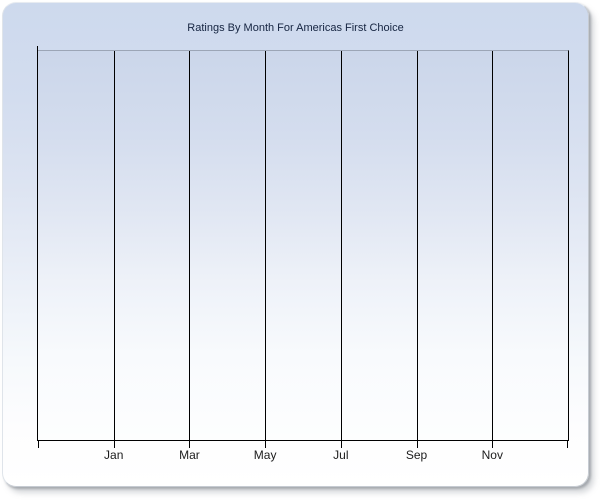 The height and width of the screenshot is (500, 600). Describe the element at coordinates (341, 455) in the screenshot. I see `x-axis-tick-label: Jul` at that location.